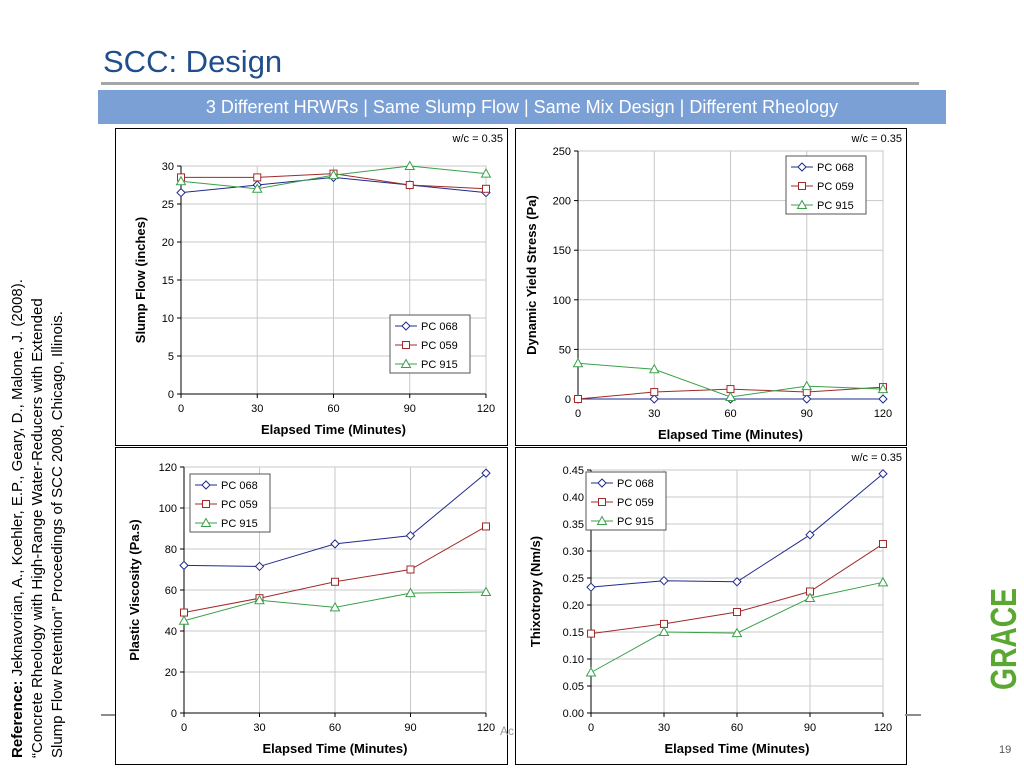 This screenshot has width=1024, height=768. What do you see at coordinates (17, 719) in the screenshot?
I see `reference-label: Reference:` at bounding box center [17, 719].